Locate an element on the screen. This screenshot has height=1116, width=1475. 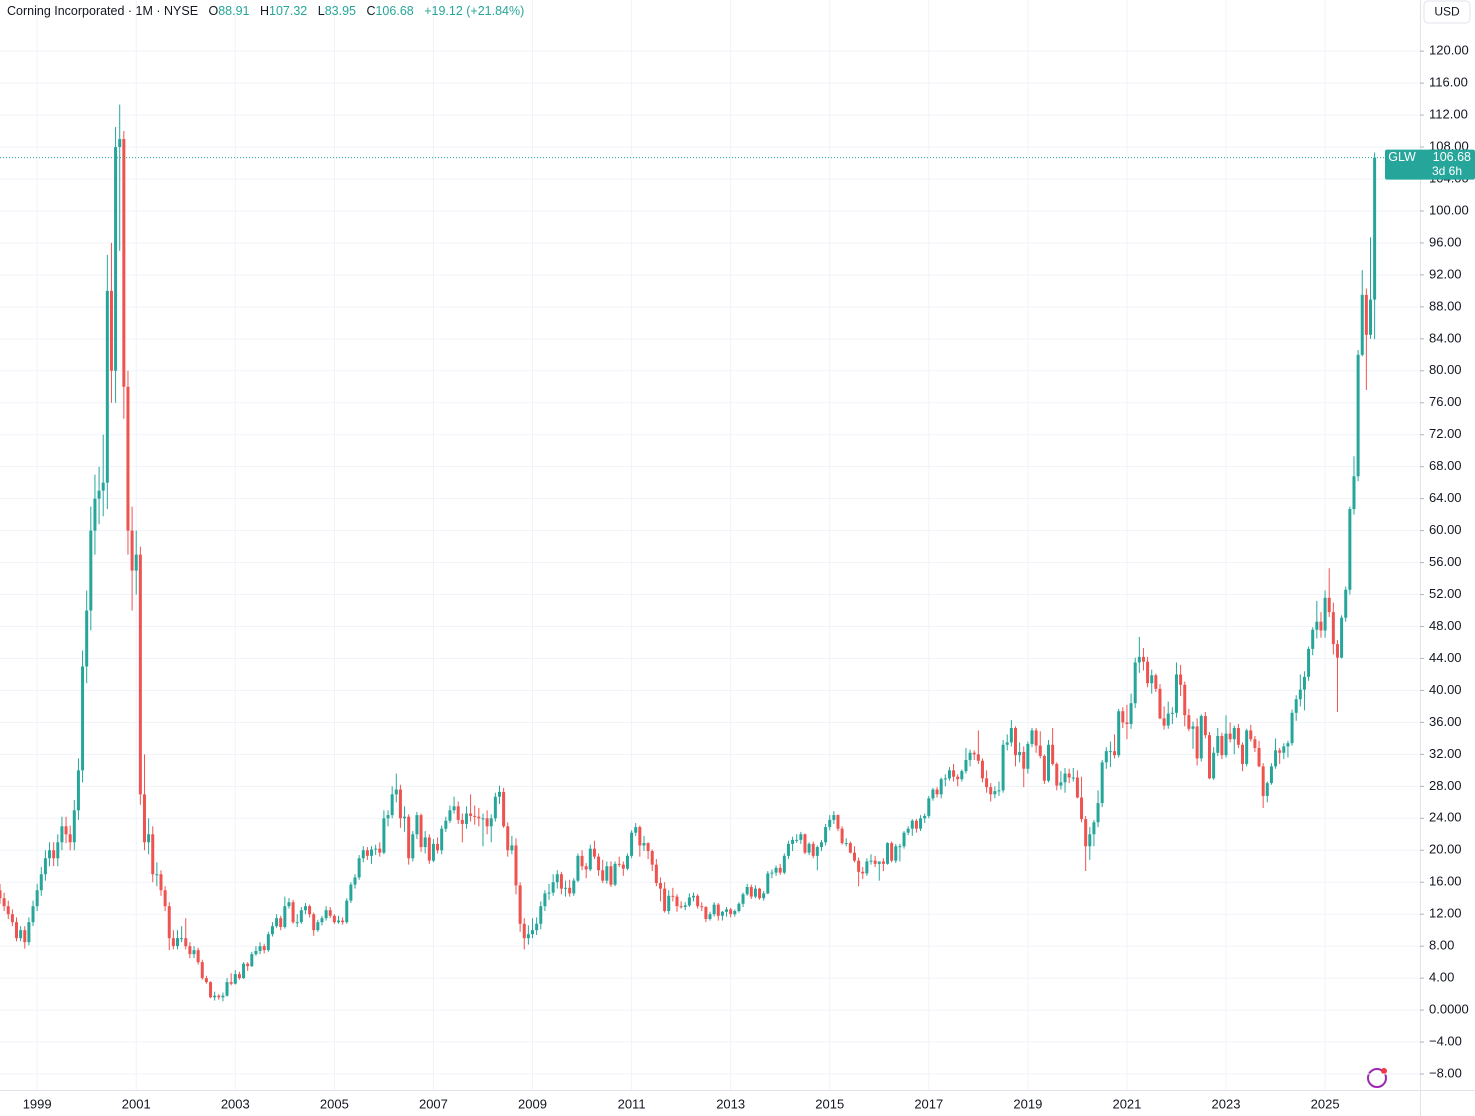
x-tick-label: 2021 is located at coordinates (1126, 1103).